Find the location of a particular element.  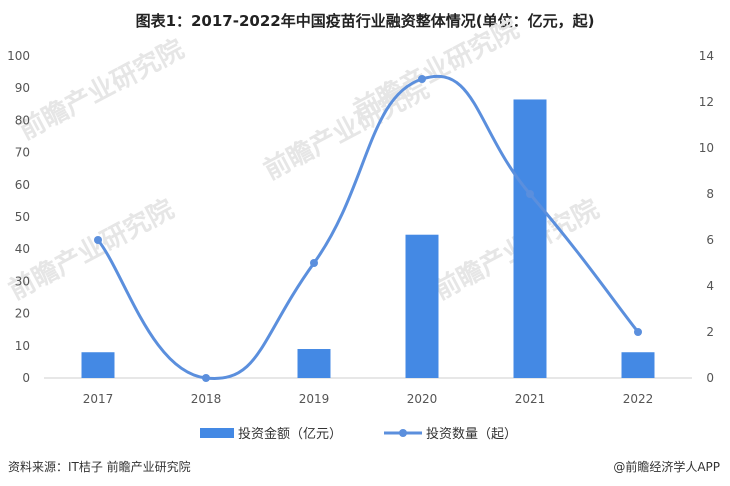

x-tick-label: 2022 is located at coordinates (638, 399).